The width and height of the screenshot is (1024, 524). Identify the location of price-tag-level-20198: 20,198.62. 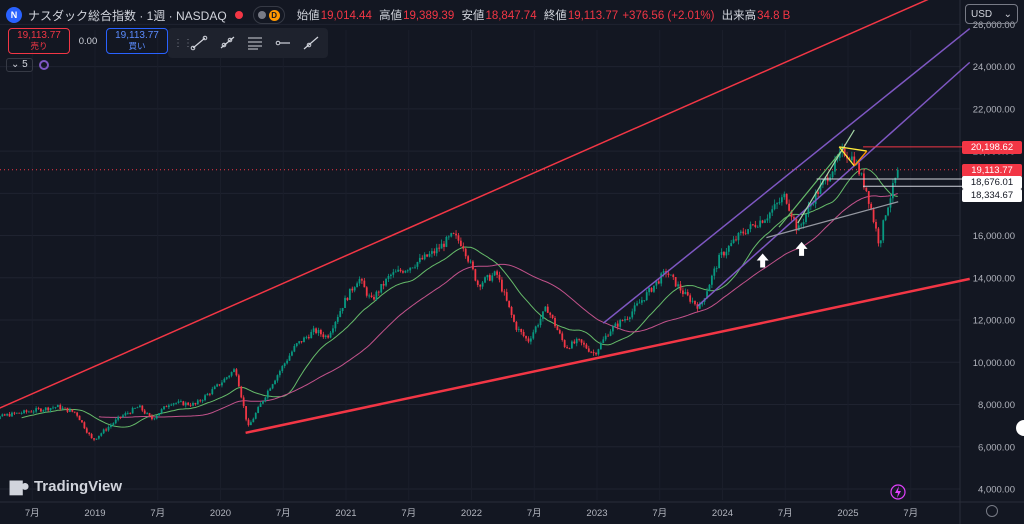
(992, 147).